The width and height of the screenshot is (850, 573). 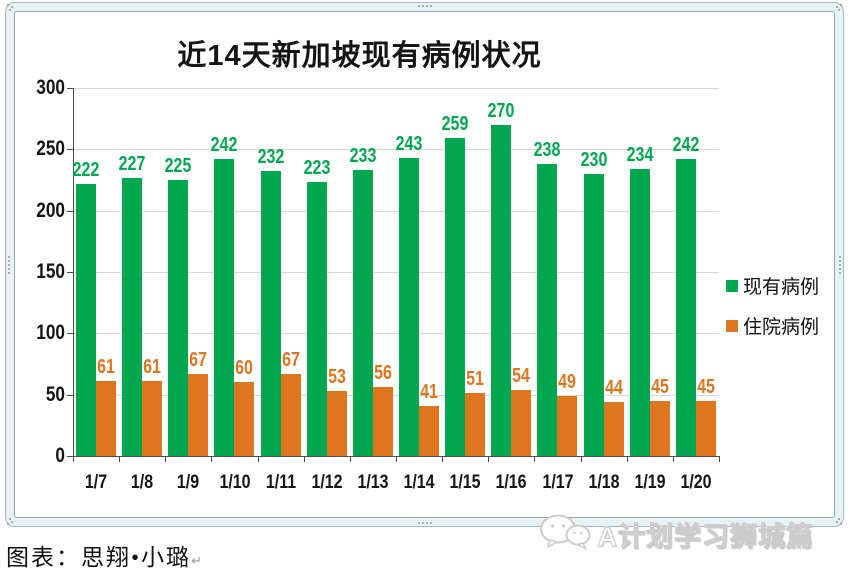 I want to click on bar-hospitalized-1/11, so click(x=290, y=414).